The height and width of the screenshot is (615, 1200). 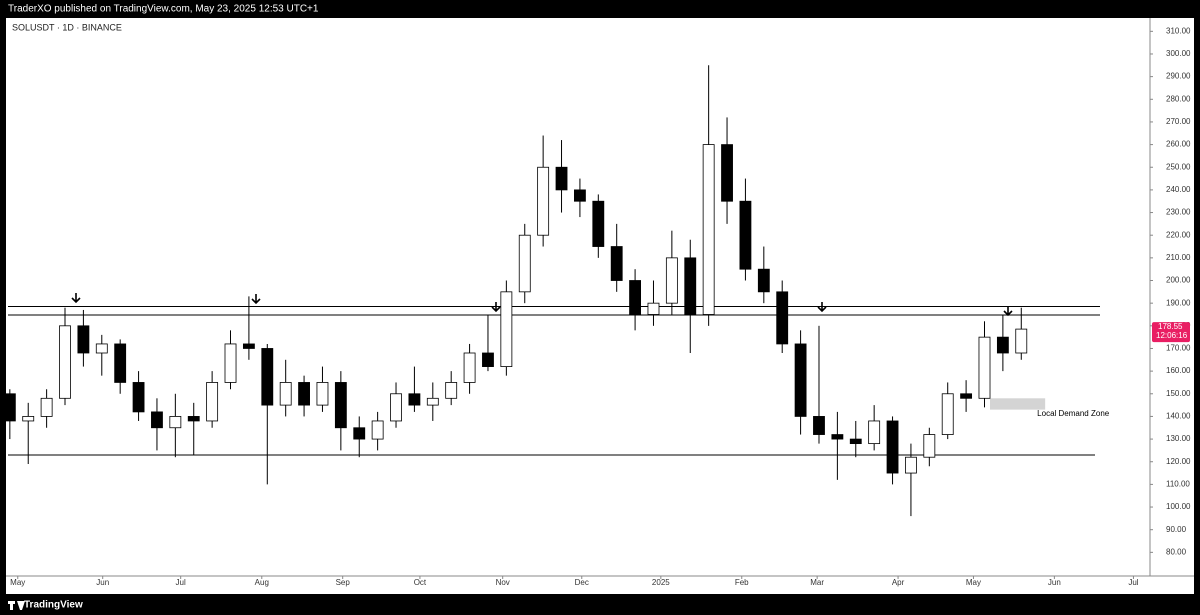 I want to click on y-tick-label: 210.00, so click(x=1178, y=257).